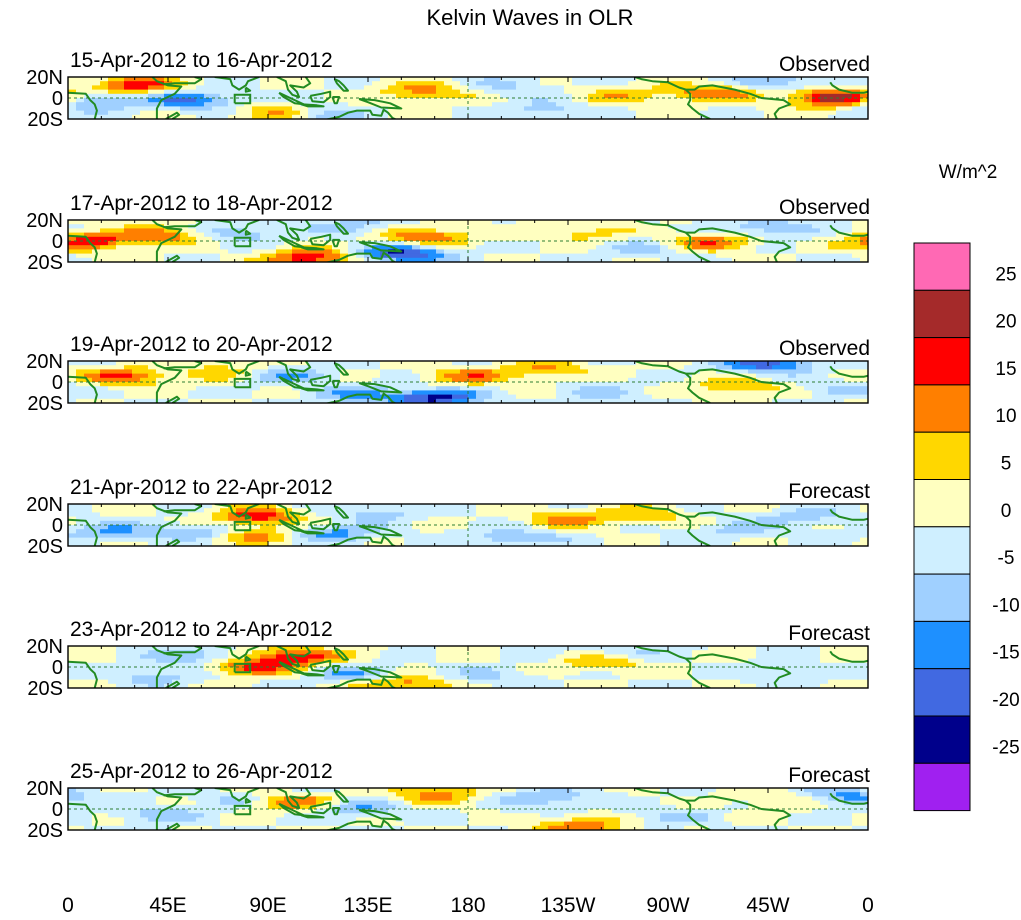 Image resolution: width=1021 pixels, height=920 pixels. What do you see at coordinates (267, 905) in the screenshot?
I see `x-tick-label: 90E` at bounding box center [267, 905].